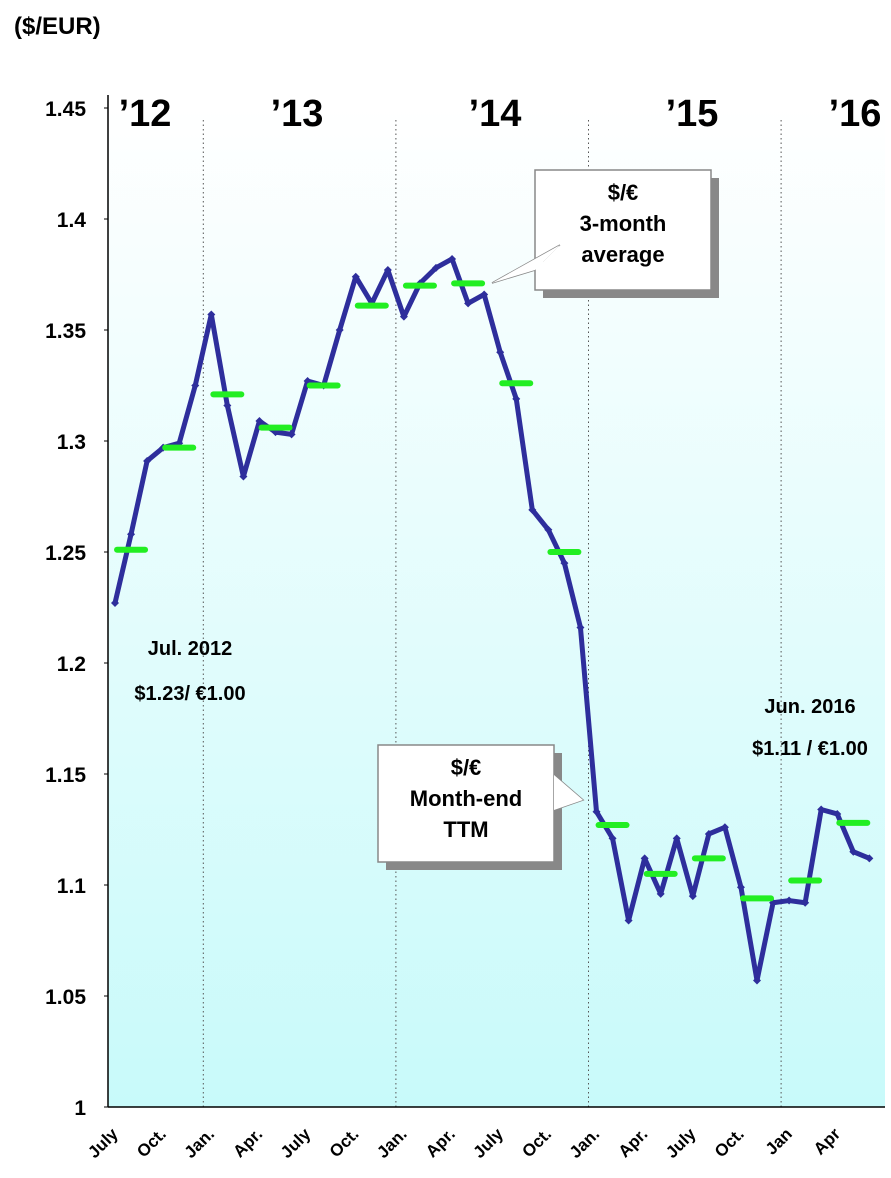 Image resolution: width=891 pixels, height=1178 pixels. I want to click on y-tick-label: 1.1, so click(72, 886).